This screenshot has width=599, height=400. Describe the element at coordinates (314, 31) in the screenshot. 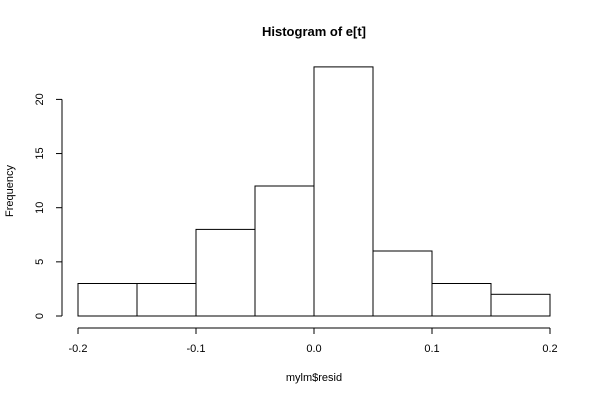

I see `chart-title: Histogram of e[t]` at that location.